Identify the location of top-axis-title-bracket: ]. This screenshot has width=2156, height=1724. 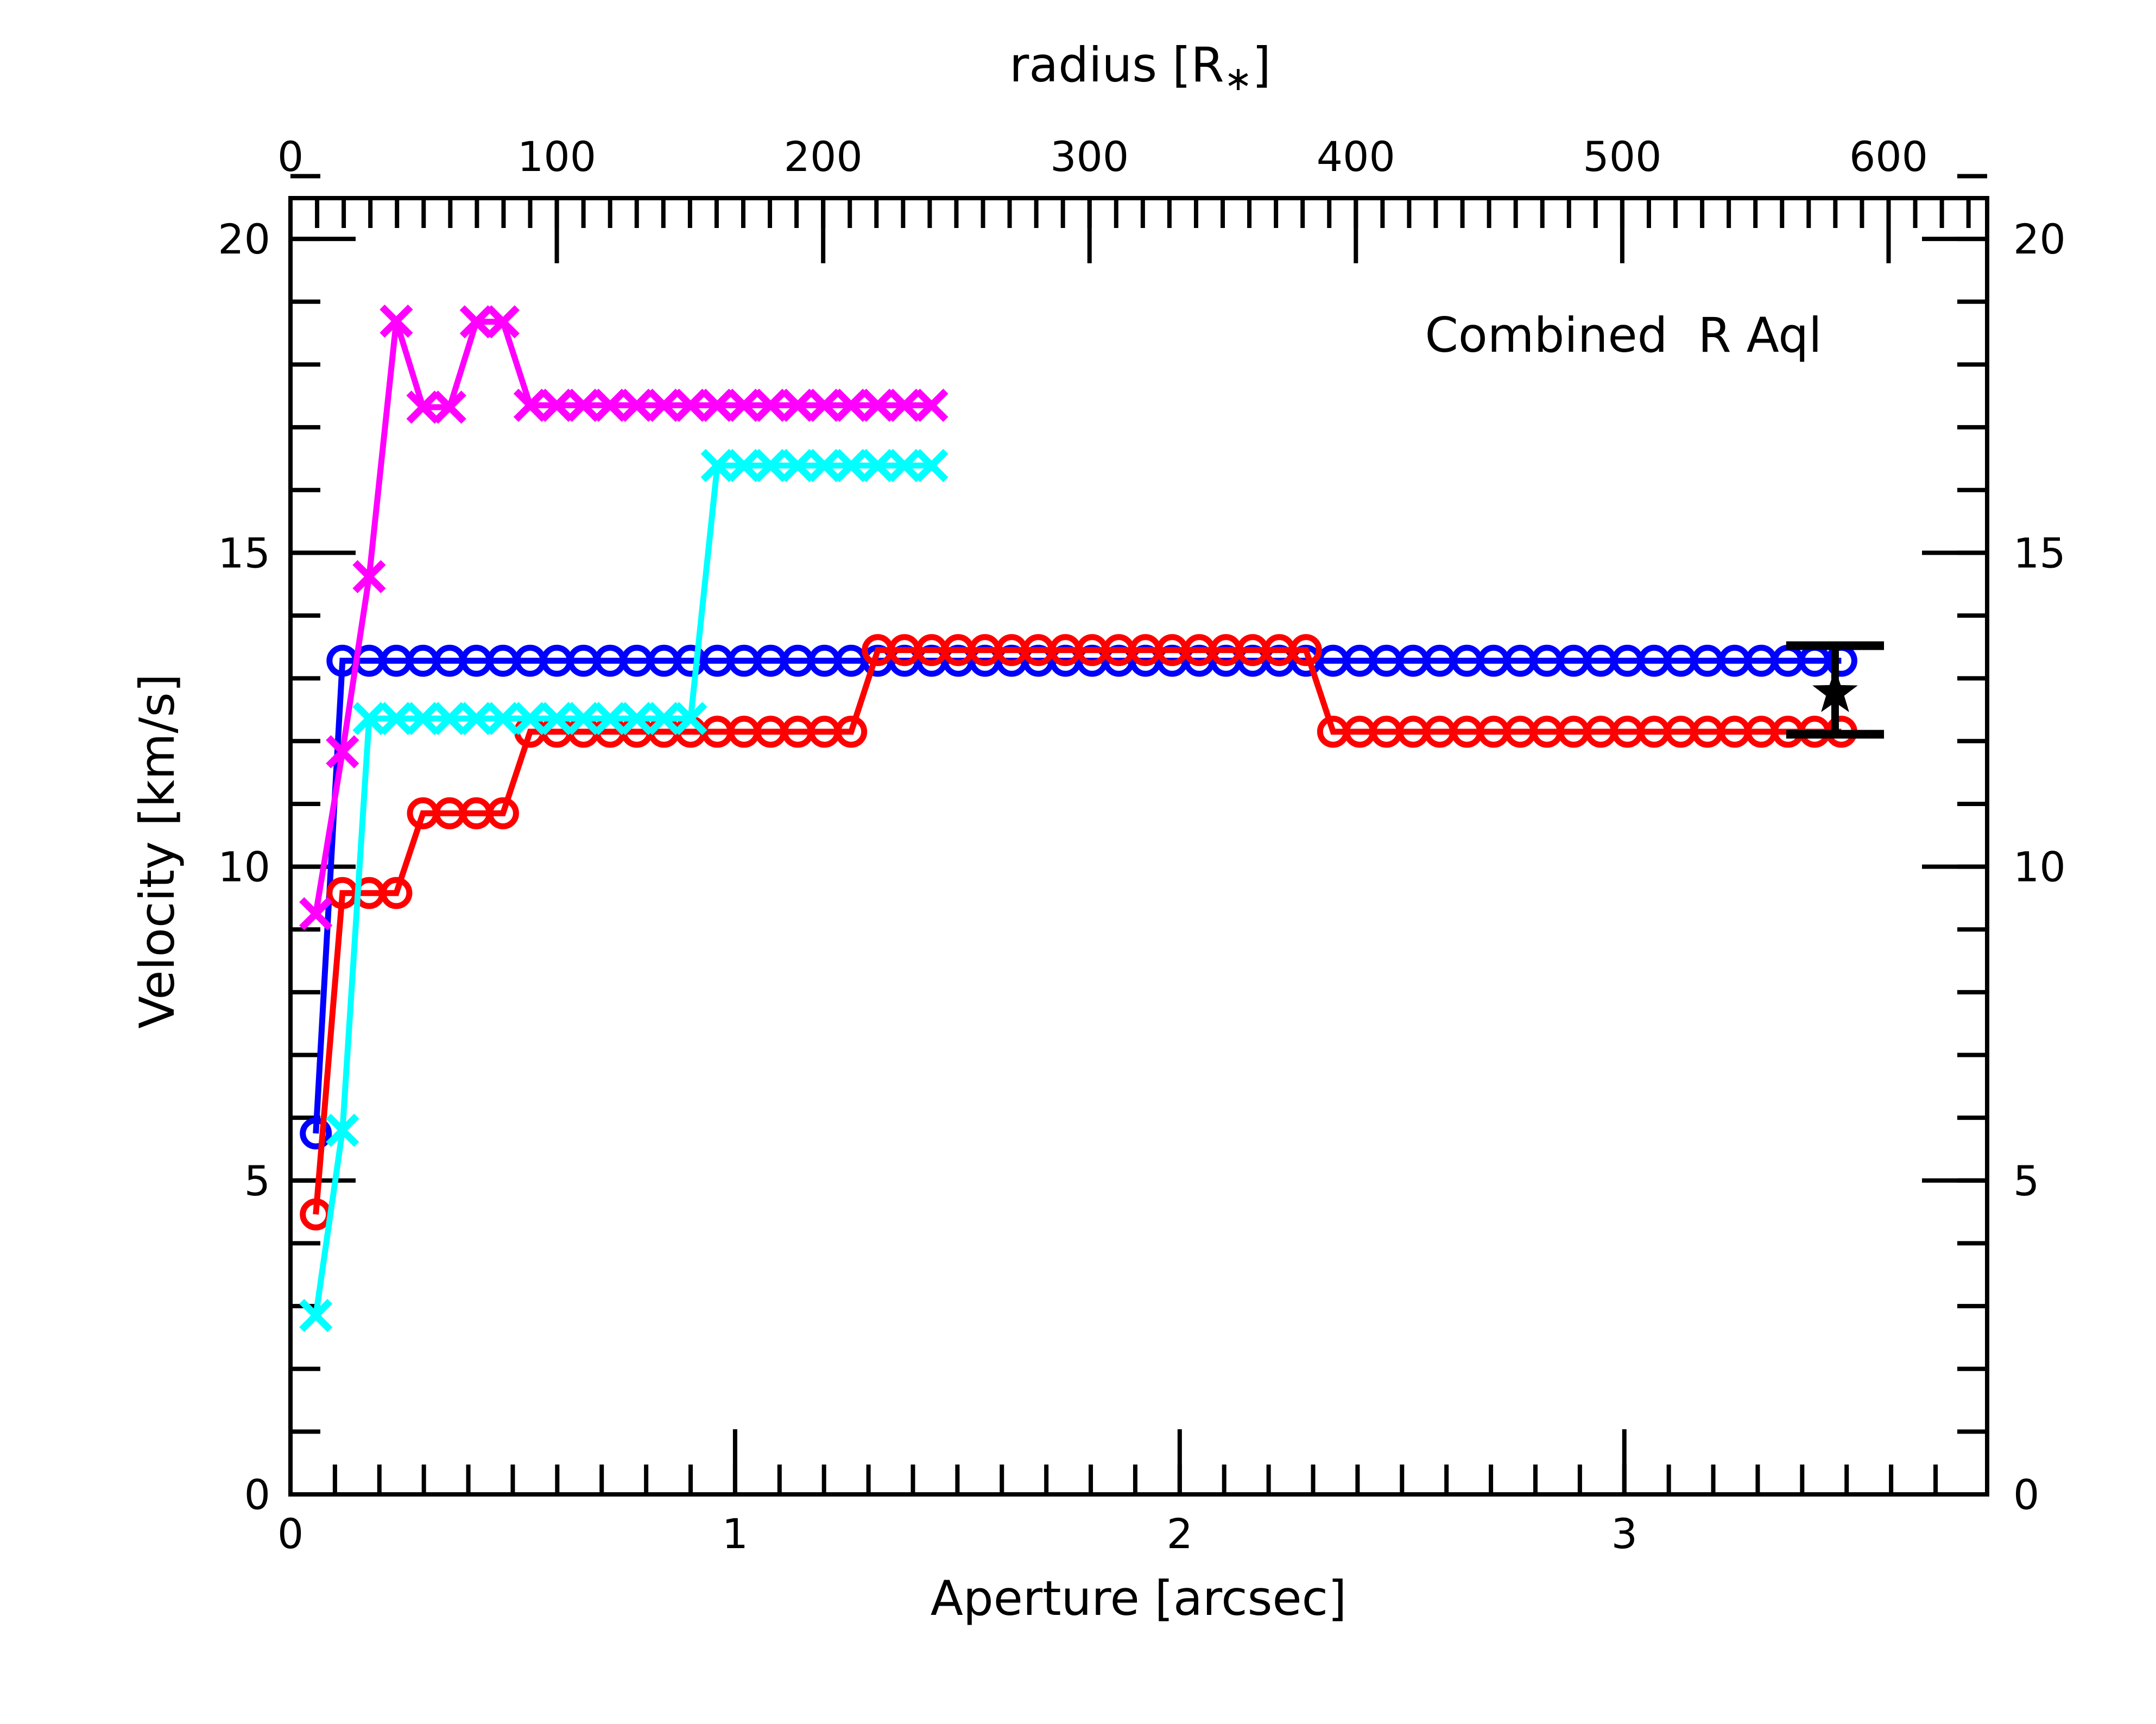
(1262, 65).